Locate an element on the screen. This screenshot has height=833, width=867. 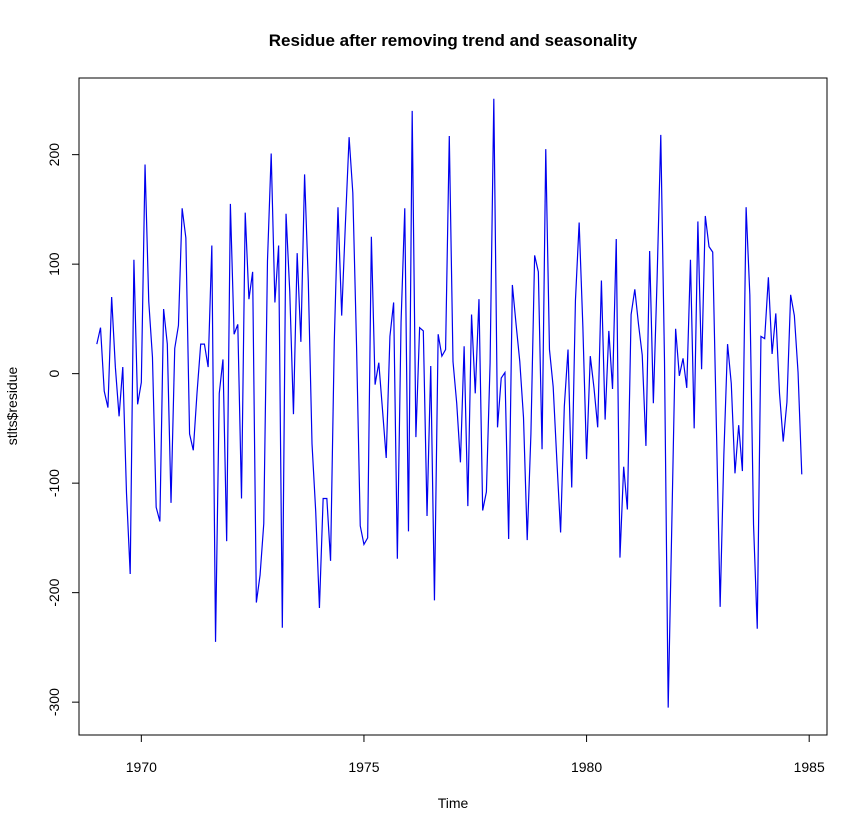
x-tick-label: 1985 is located at coordinates (809, 767).